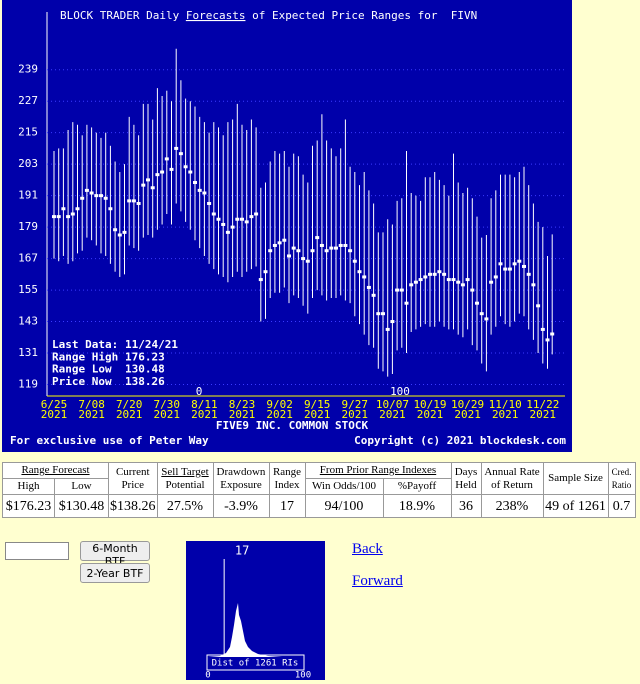 This screenshot has height=684, width=640. What do you see at coordinates (28, 163) in the screenshot?
I see `y-tick-label: 203` at bounding box center [28, 163].